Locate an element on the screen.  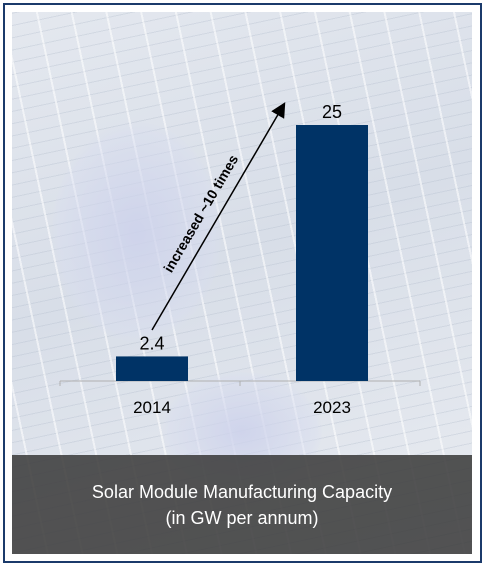
data-label-2014: 2.4 is located at coordinates (151, 343).